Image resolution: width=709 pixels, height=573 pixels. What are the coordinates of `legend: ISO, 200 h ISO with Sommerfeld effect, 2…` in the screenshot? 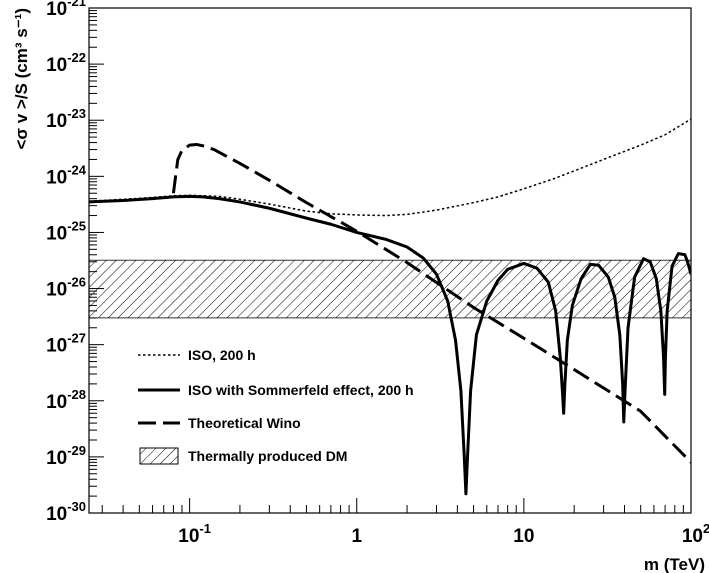 It's located at (276, 406).